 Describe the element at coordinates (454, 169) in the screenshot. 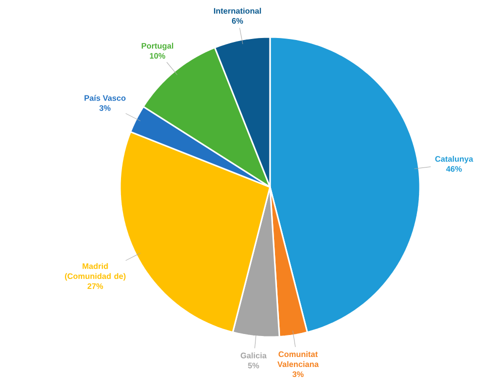

I see `data-label: 46%` at that location.